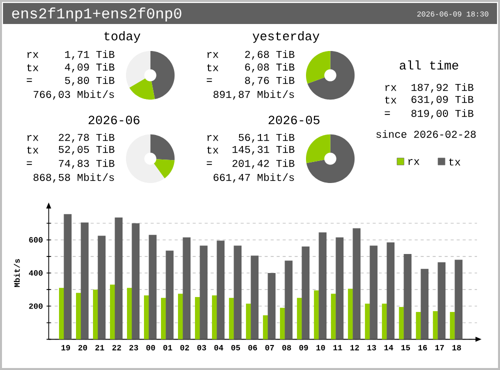 This screenshot has width=500, height=370. What do you see at coordinates (456, 347) in the screenshot?
I see `x-tick-label: 18` at bounding box center [456, 347].